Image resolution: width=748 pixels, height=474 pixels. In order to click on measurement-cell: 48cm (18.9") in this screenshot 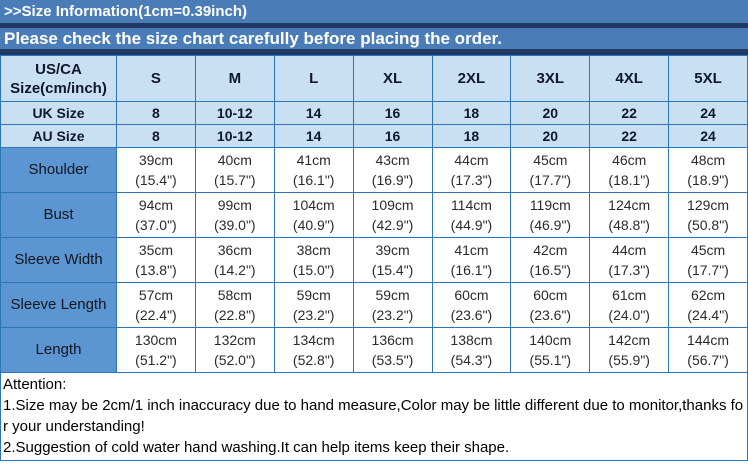, I will do `click(708, 170)`.